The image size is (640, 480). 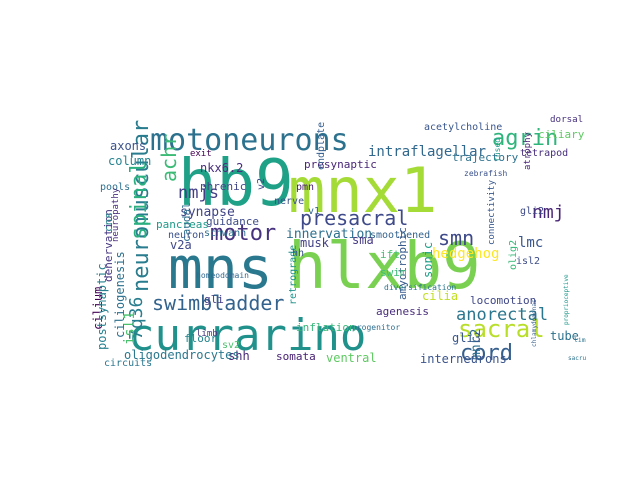 What do you see at coordinates (530, 243) in the screenshot?
I see `word-lmc: lmc` at bounding box center [530, 243].